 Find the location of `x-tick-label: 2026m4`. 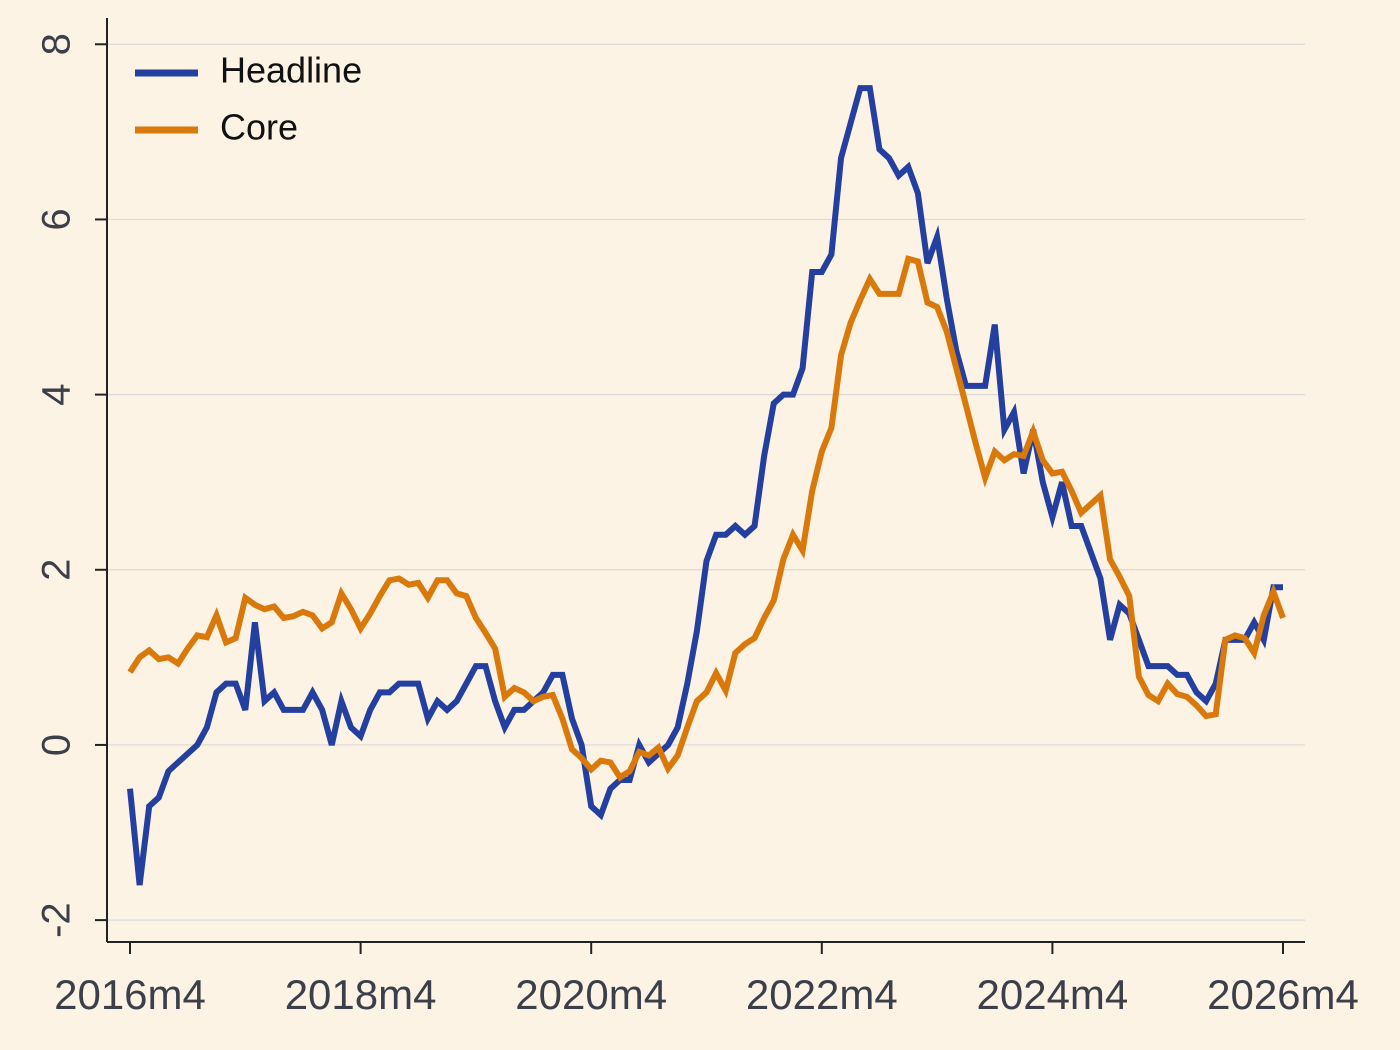

x-tick-label: 2026m4 is located at coordinates (1283, 994).